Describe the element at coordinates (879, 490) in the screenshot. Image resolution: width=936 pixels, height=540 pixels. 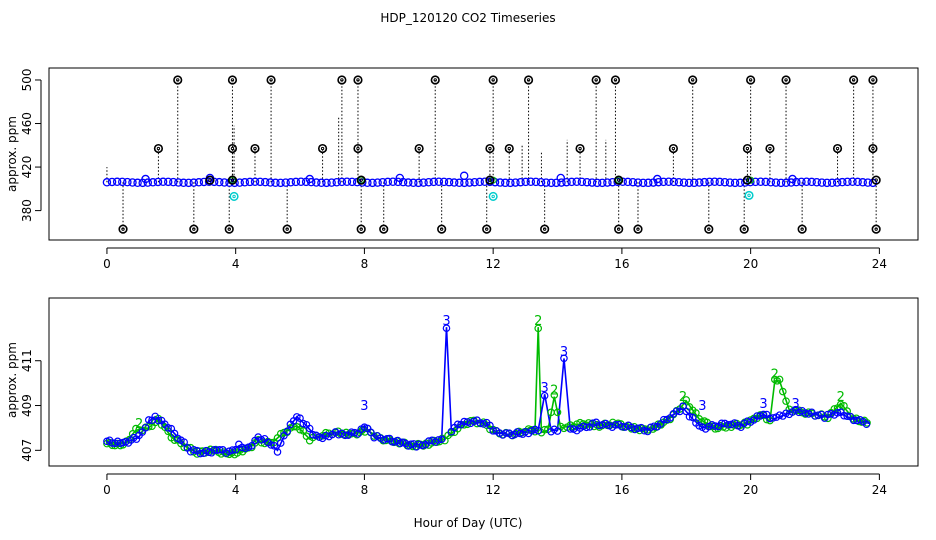
I see `x-tick-label: 24` at that location.